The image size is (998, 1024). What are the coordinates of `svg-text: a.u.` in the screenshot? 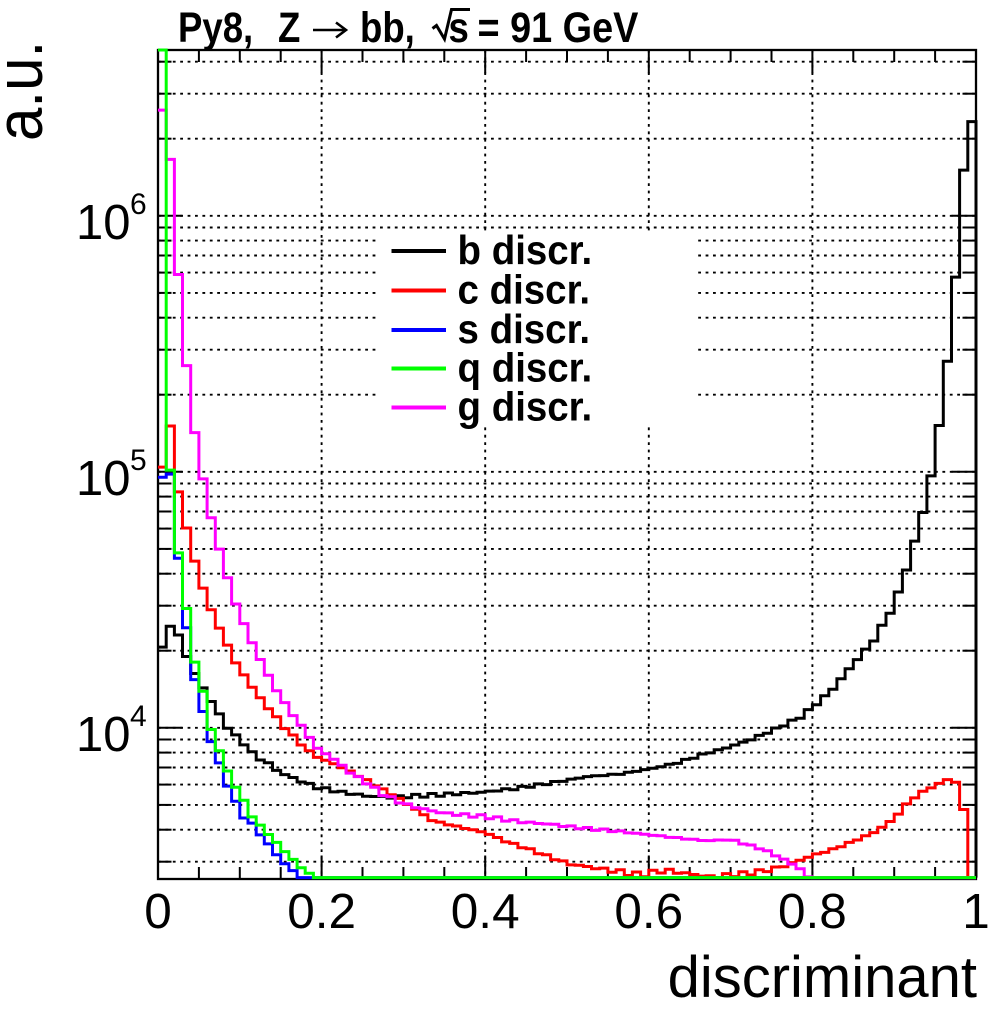 It's located at (28, 91).